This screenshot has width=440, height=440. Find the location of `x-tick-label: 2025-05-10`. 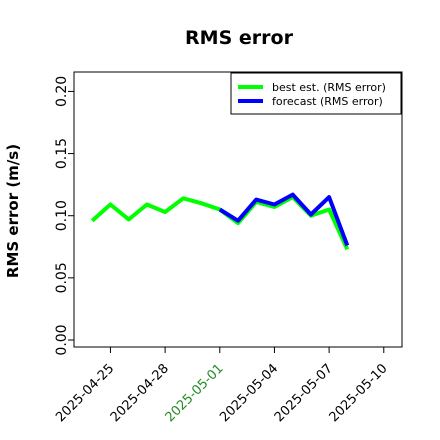

x-tick-label: 2025-05-10 is located at coordinates (359, 393).